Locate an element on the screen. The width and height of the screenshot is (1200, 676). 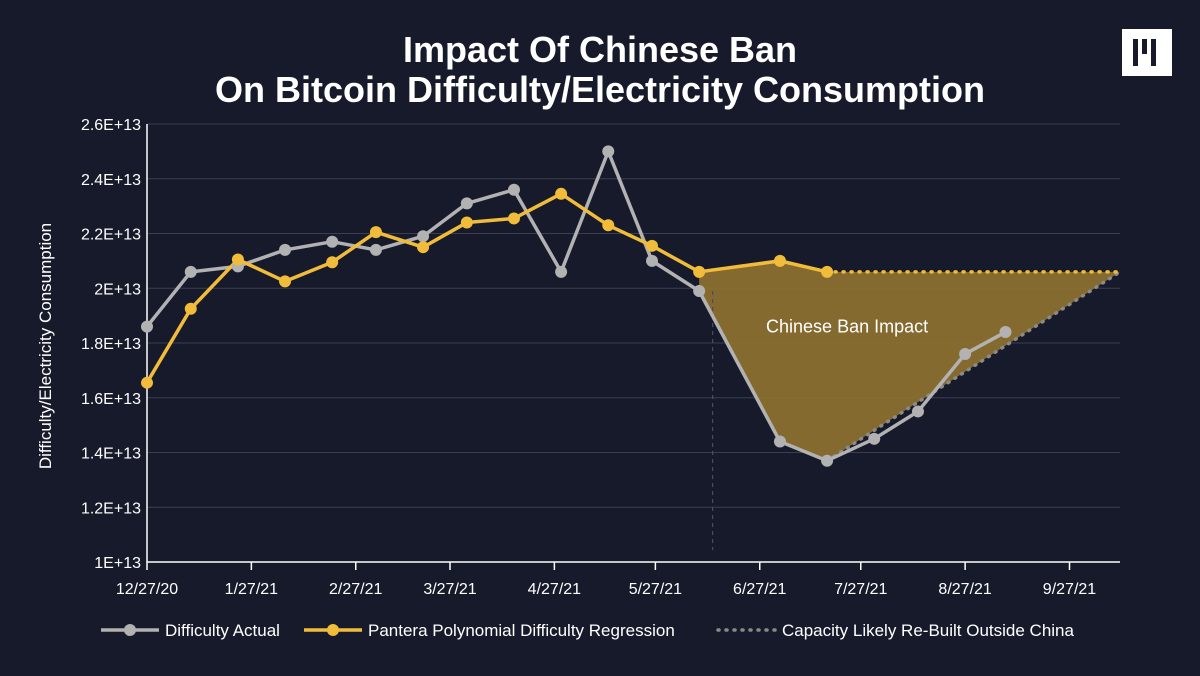
x-tick-label: 1/27/21 is located at coordinates (251, 589).